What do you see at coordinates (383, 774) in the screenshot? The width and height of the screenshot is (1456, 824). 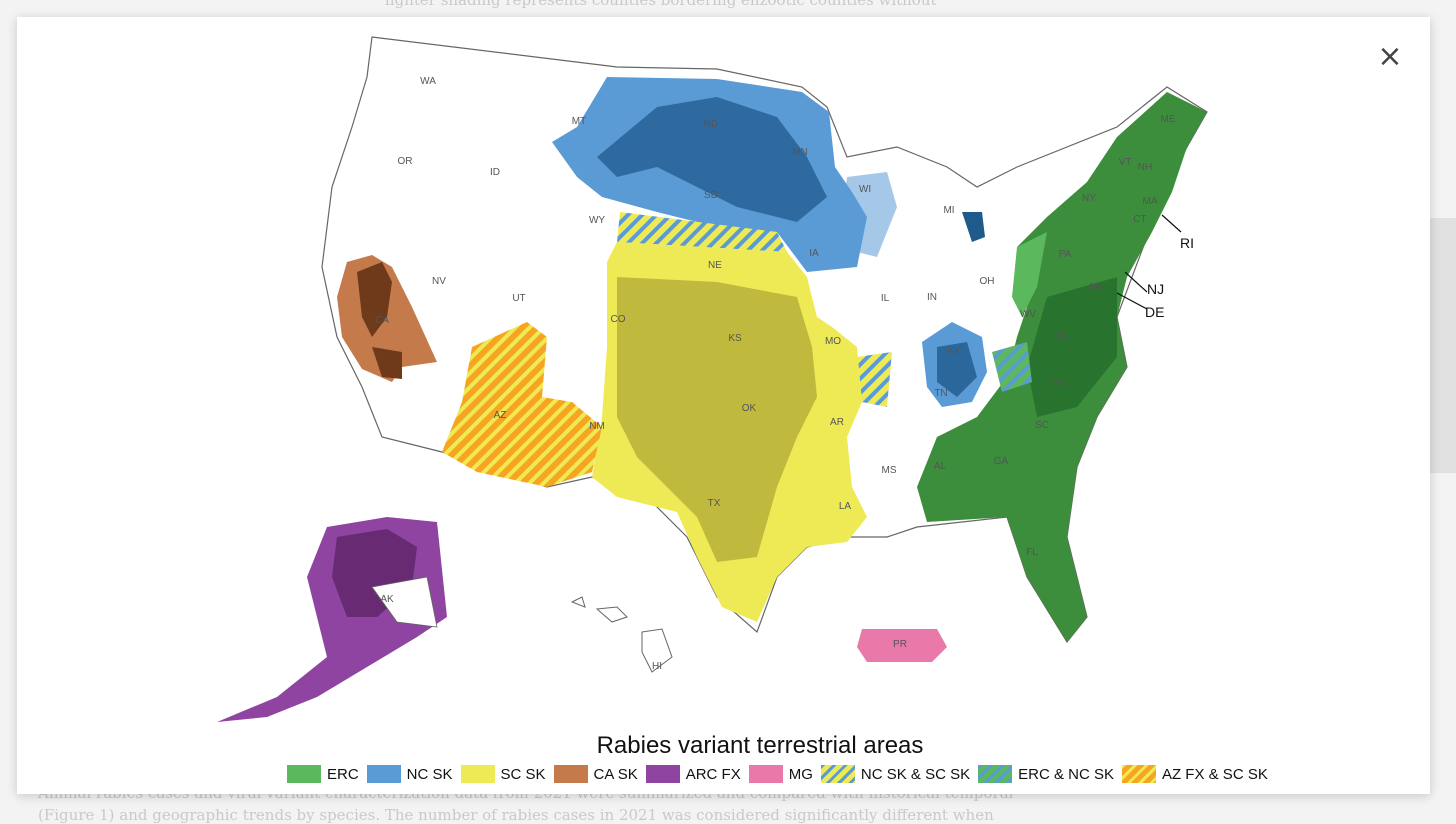 I see `legend-swatch-nc-sk` at bounding box center [383, 774].